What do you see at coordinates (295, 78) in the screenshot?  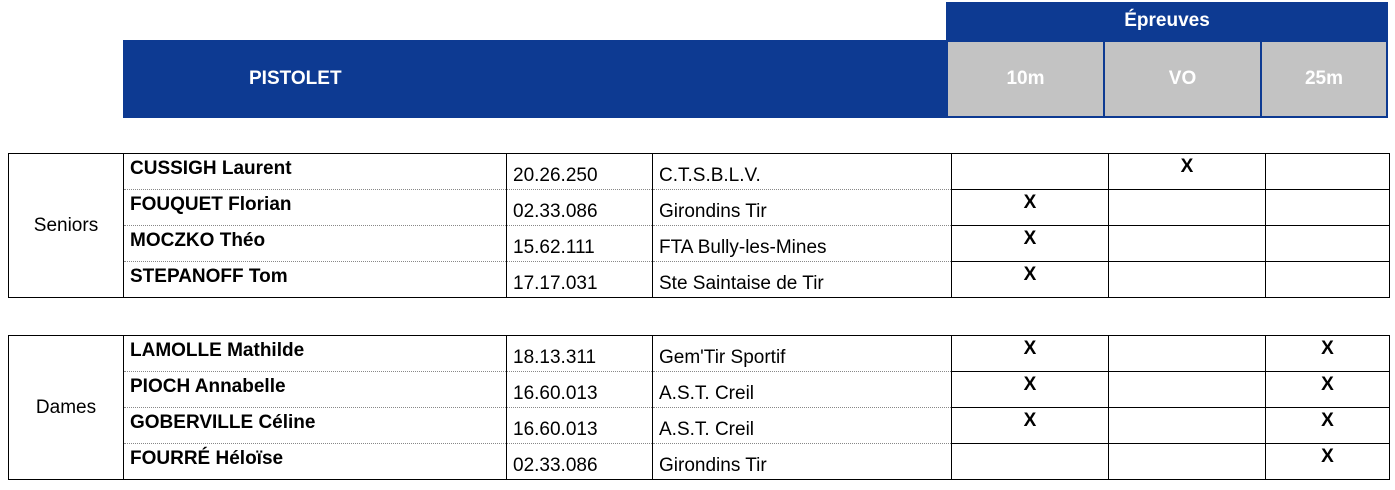 I see `discipline-title: PISTOLET` at bounding box center [295, 78].